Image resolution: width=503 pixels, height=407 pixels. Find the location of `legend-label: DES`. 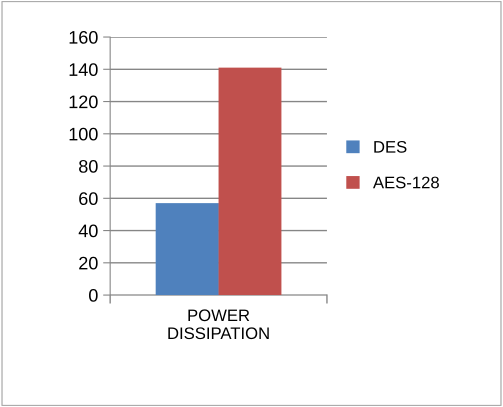

legend-label: DES is located at coordinates (390, 146).